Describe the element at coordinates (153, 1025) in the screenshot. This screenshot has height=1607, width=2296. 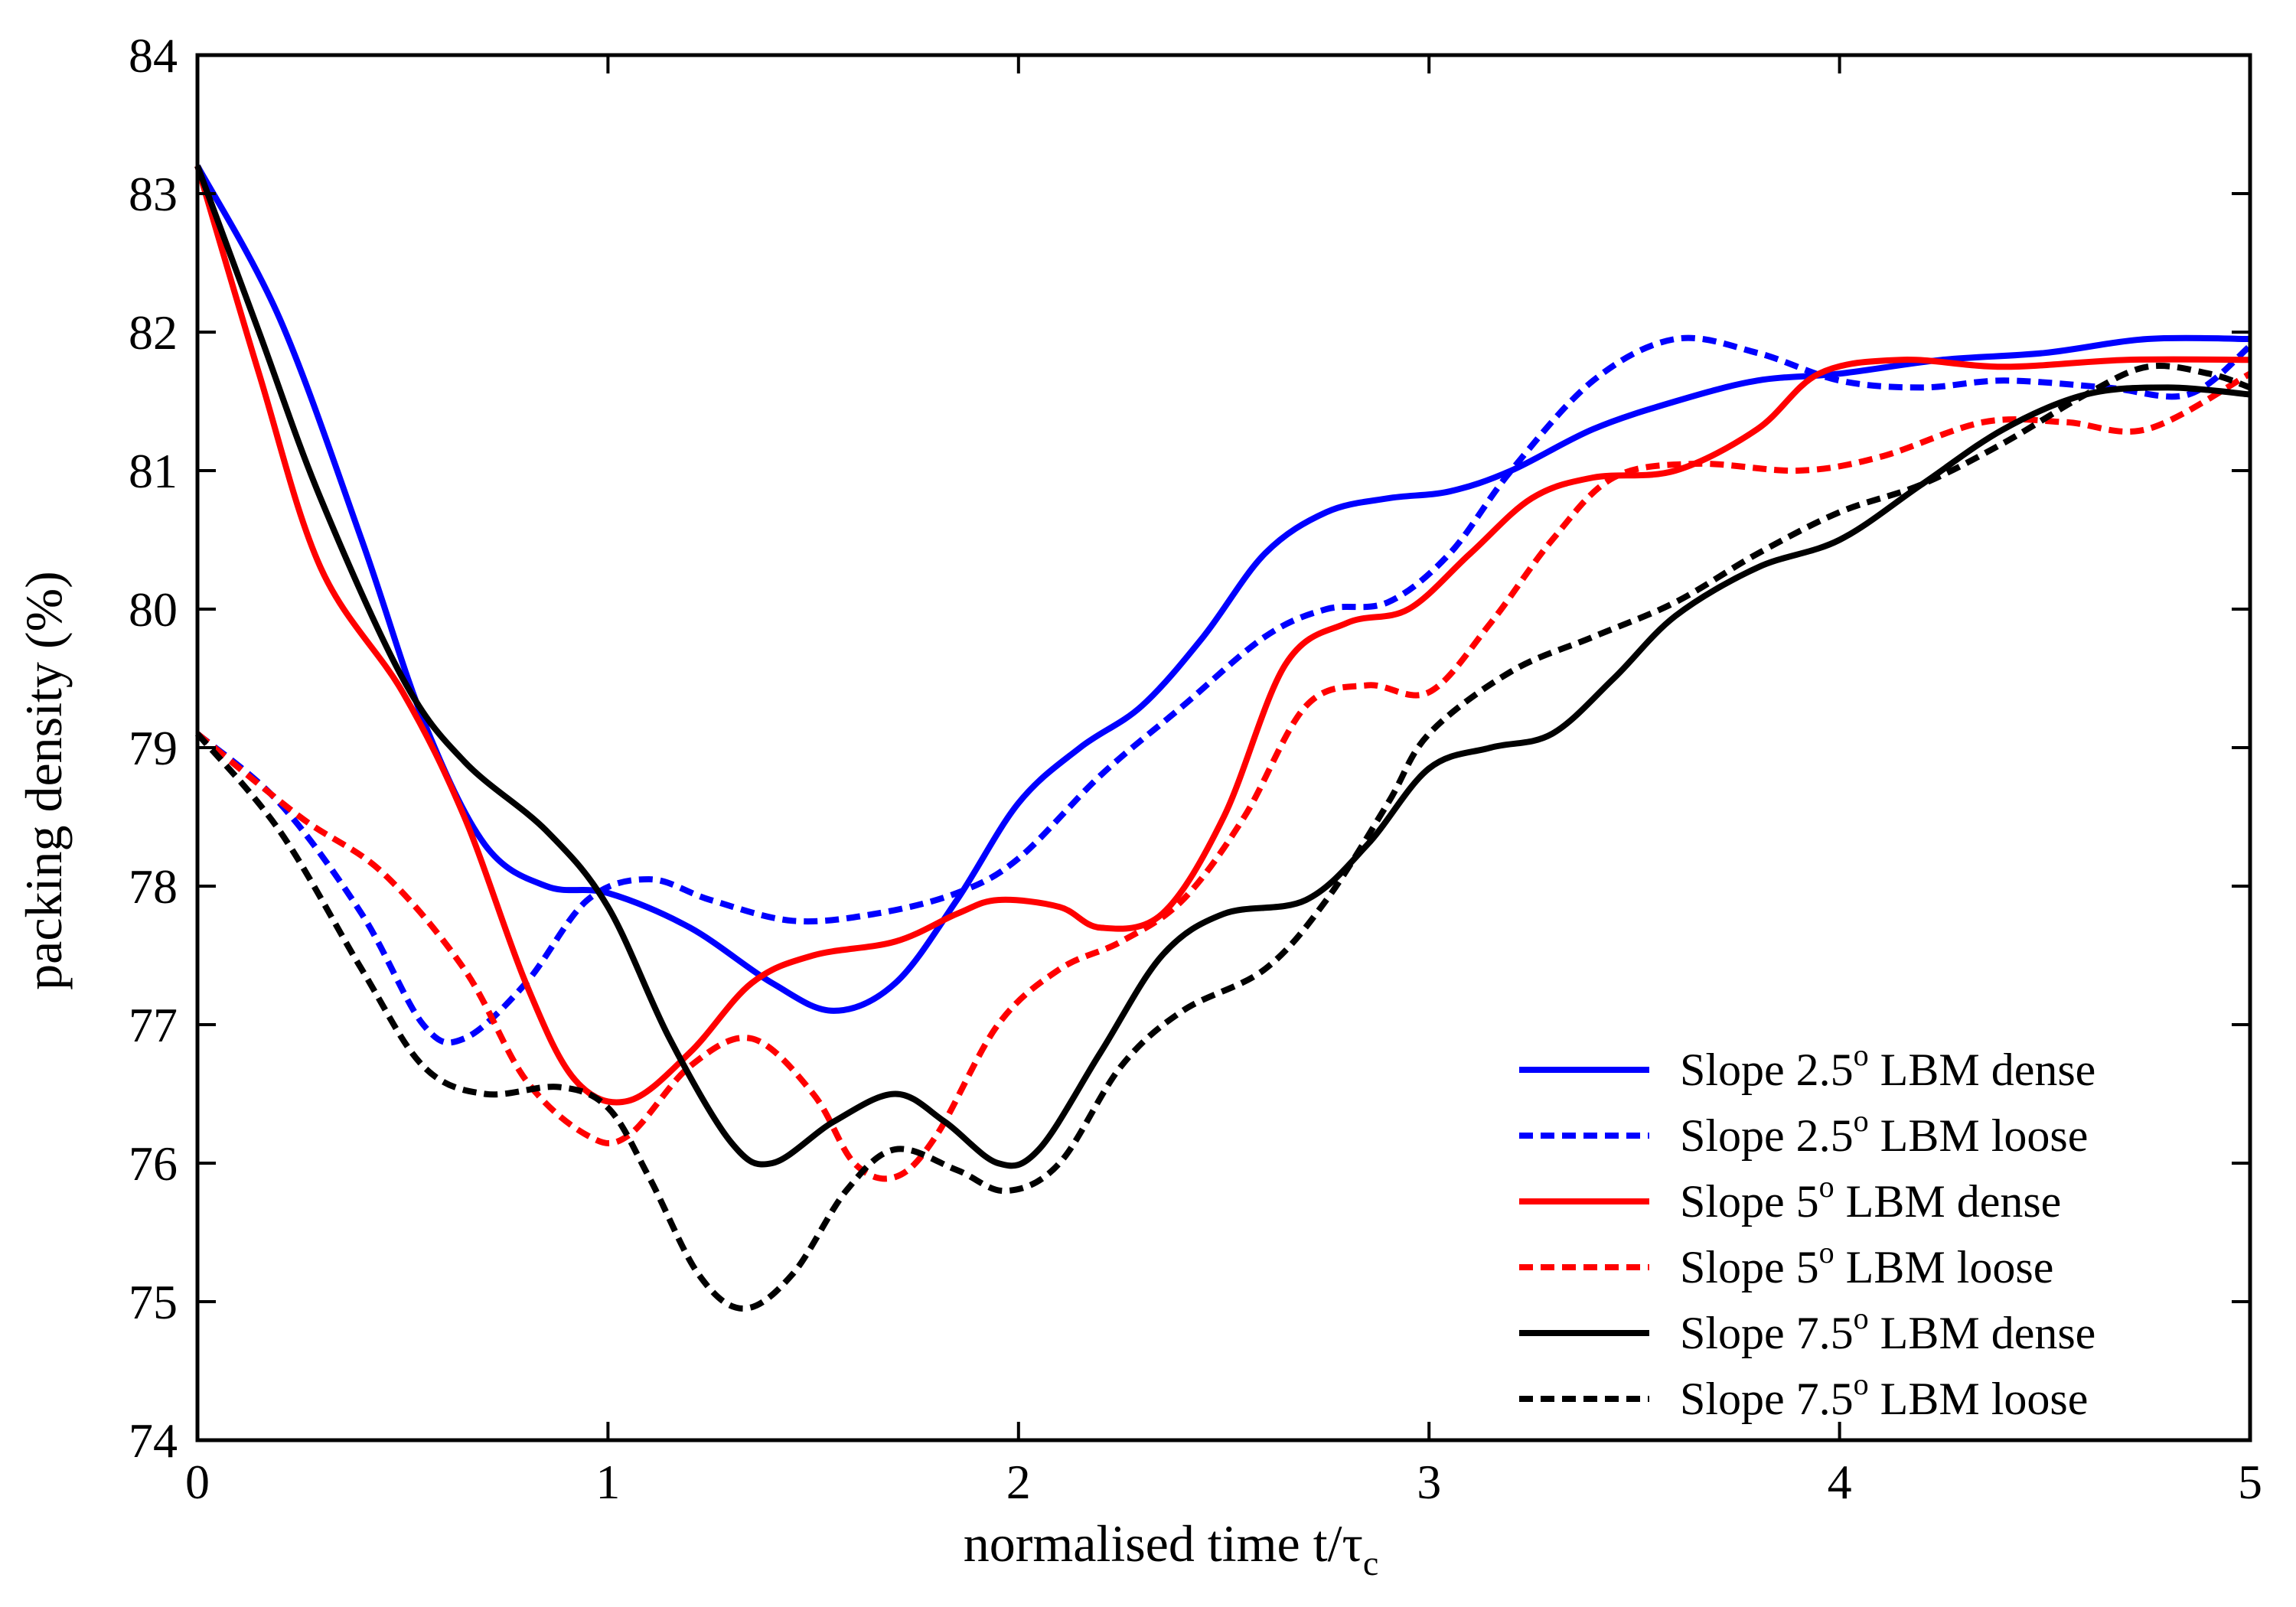
I see `y-tick-label: 77` at that location.